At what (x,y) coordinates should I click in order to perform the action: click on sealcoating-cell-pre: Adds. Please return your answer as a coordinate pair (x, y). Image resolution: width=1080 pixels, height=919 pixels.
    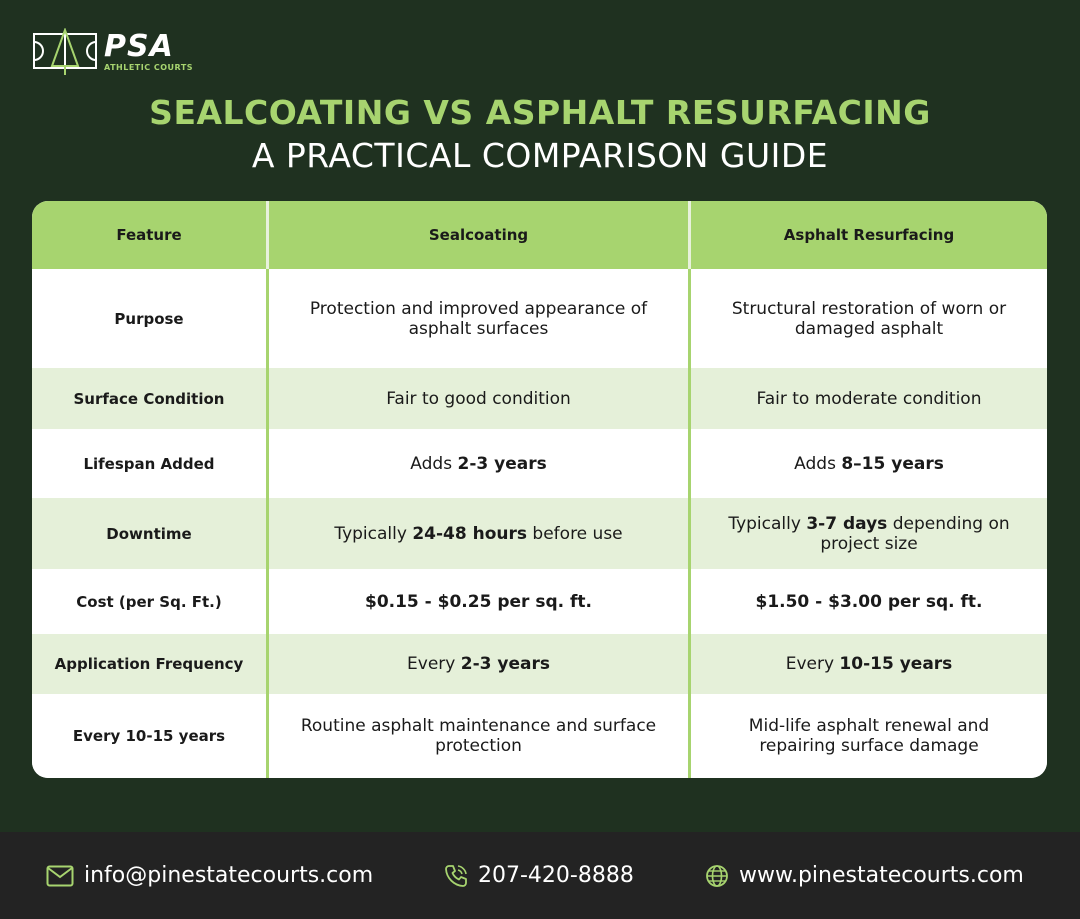
    Looking at the image, I should click on (434, 463).